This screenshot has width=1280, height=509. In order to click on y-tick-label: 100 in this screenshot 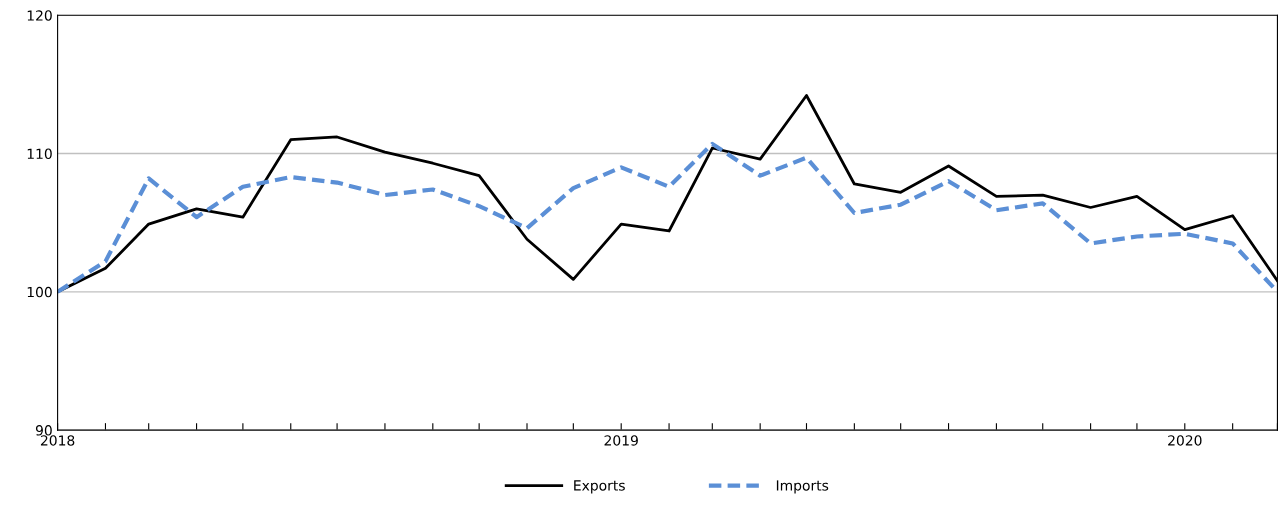, I will do `click(39, 292)`.